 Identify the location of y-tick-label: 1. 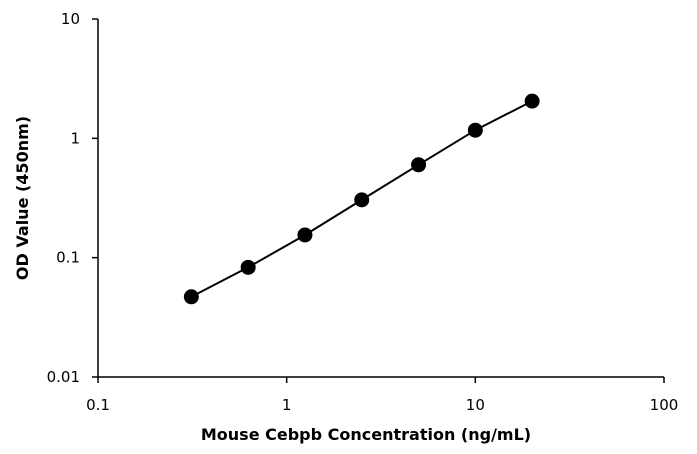
(75, 138).